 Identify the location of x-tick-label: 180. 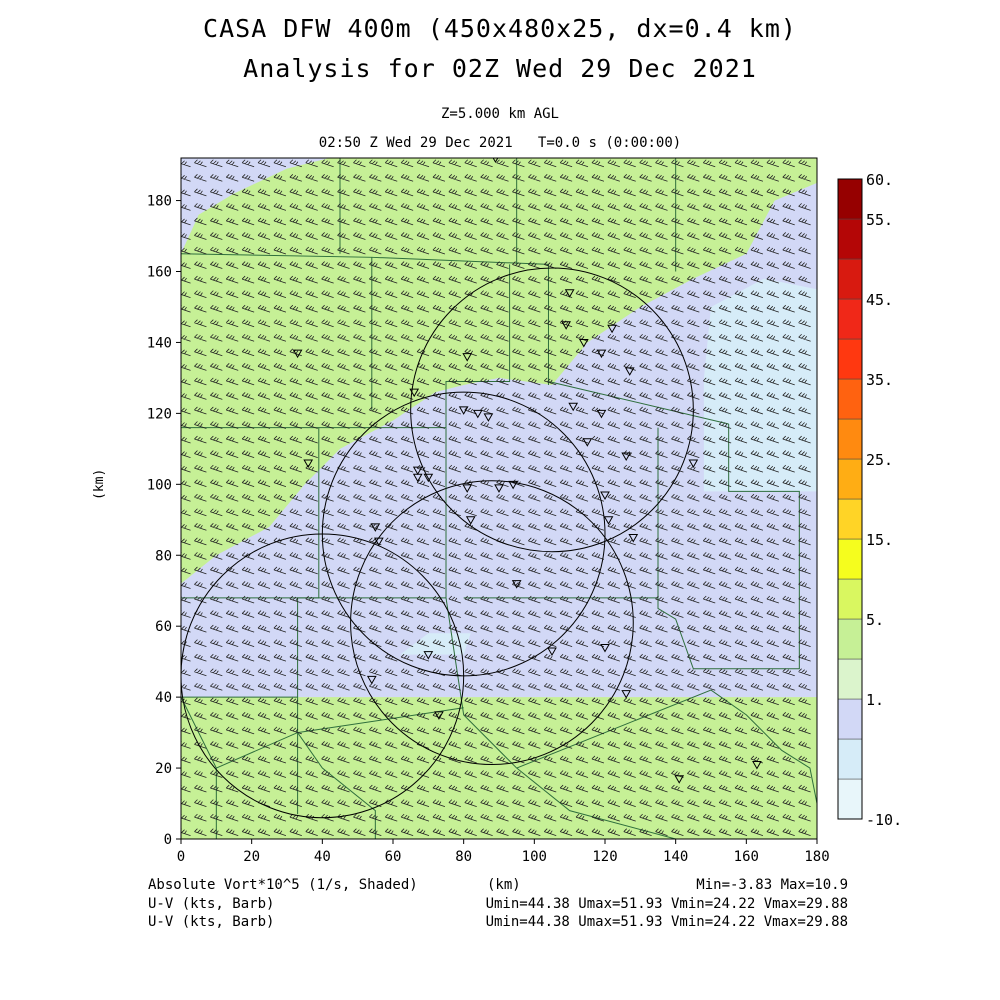
(816, 857).